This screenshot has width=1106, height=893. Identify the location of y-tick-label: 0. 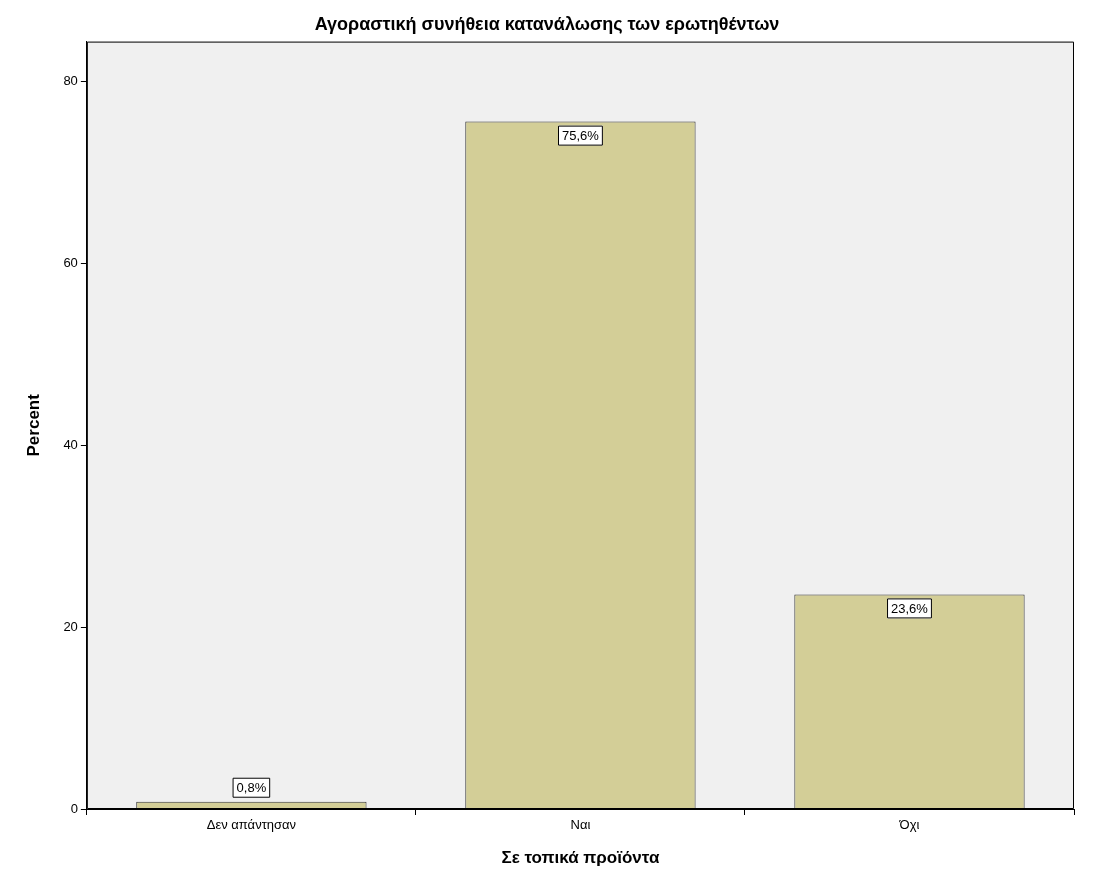
(74, 808).